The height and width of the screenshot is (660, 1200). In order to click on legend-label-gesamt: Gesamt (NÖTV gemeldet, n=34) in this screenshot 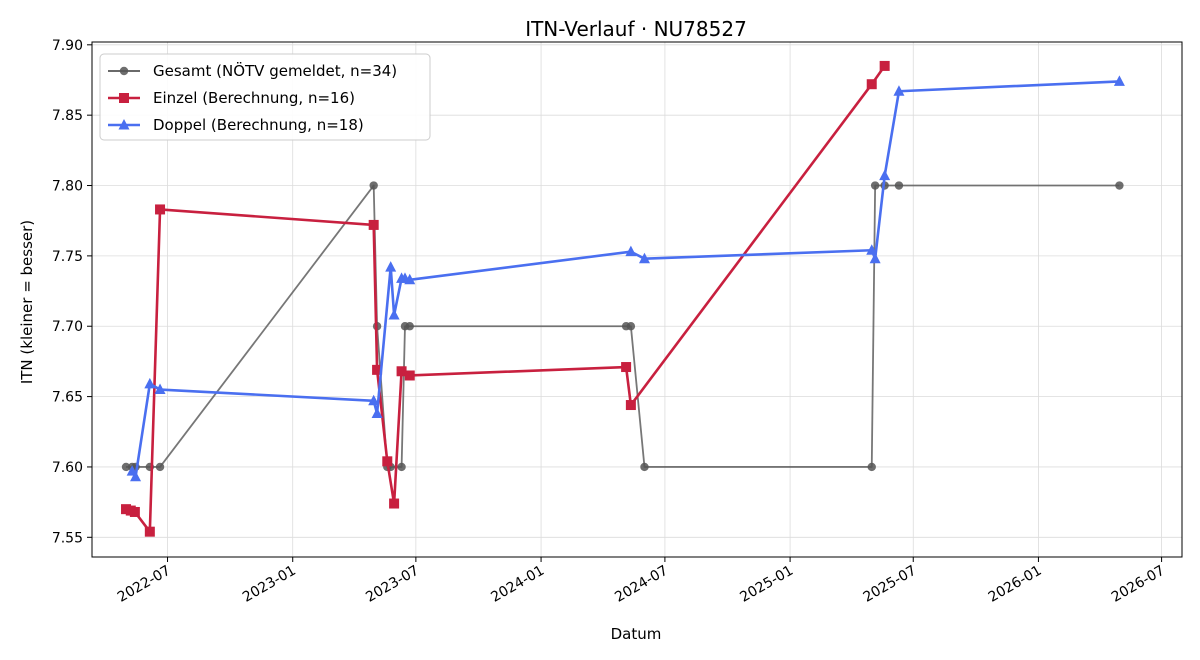, I will do `click(275, 70)`.